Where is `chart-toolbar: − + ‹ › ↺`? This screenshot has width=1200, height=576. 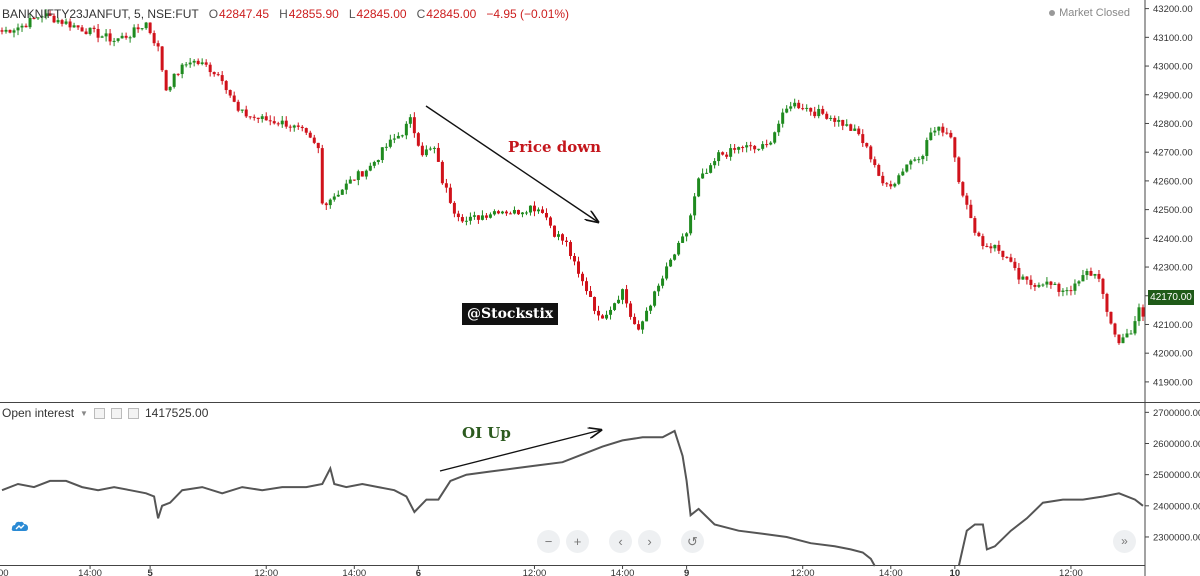
chart-toolbar: − + ‹ › ↺ is located at coordinates (620, 541).